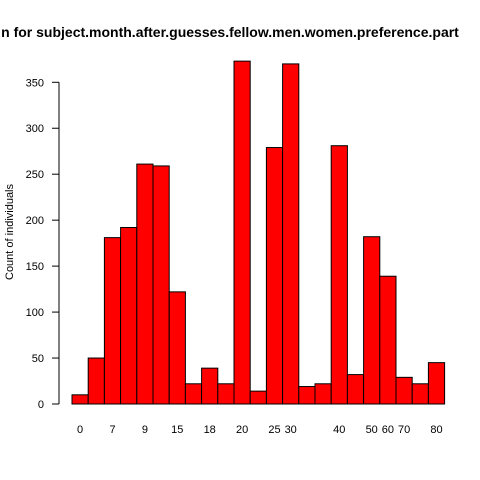 The width and height of the screenshot is (480, 480). I want to click on y-tick-label: 150, so click(35, 267).